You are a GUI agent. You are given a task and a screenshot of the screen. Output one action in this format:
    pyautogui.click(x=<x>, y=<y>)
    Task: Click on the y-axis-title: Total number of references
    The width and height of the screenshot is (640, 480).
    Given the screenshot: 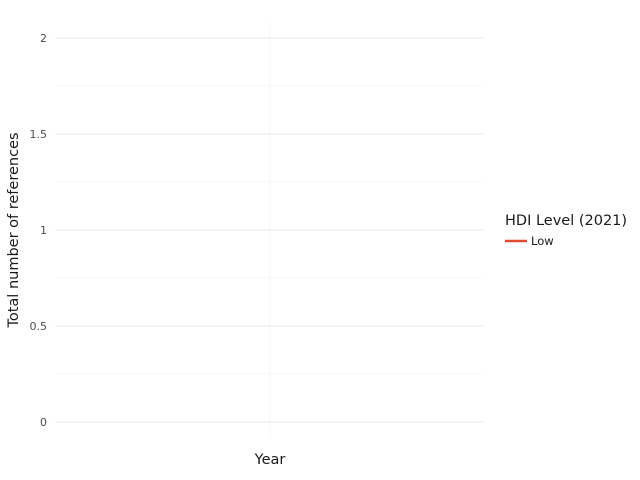 What is the action you would take?
    pyautogui.click(x=14, y=230)
    